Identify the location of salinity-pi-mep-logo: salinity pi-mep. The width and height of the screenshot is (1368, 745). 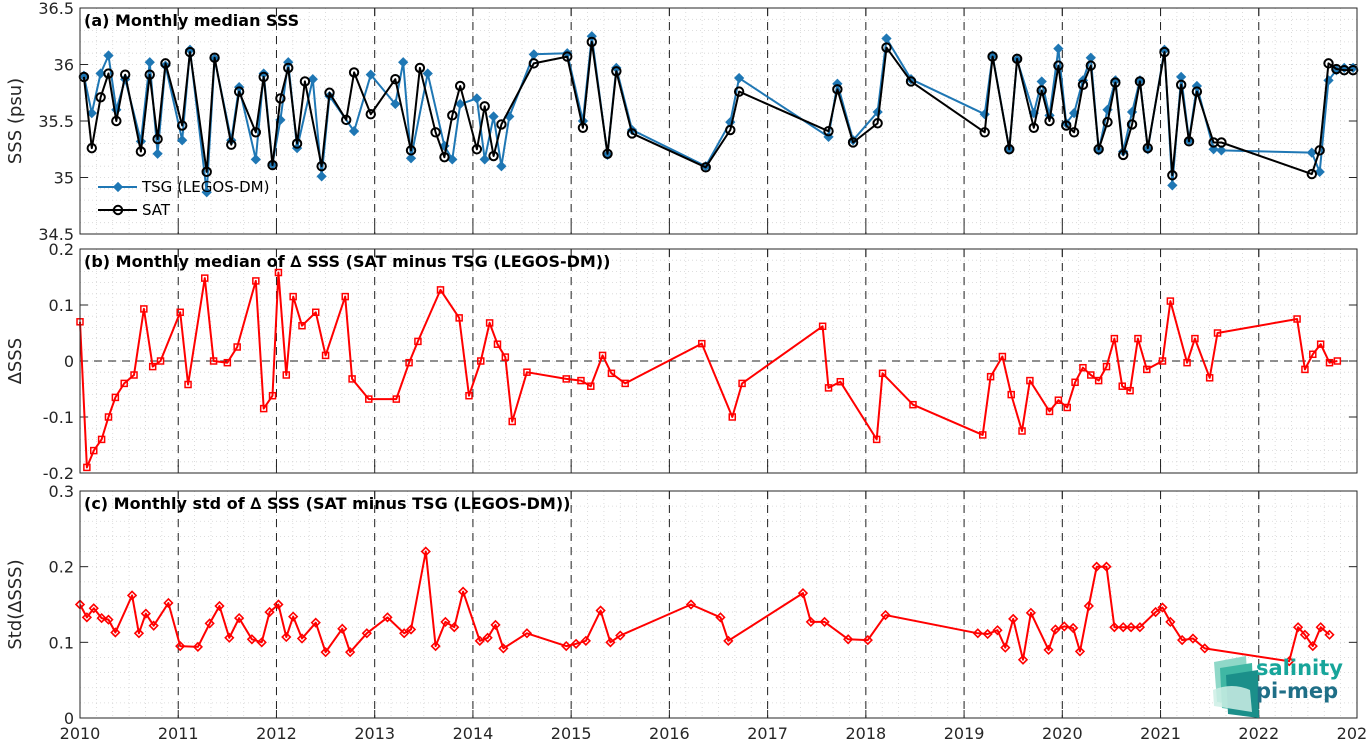
(1278, 687).